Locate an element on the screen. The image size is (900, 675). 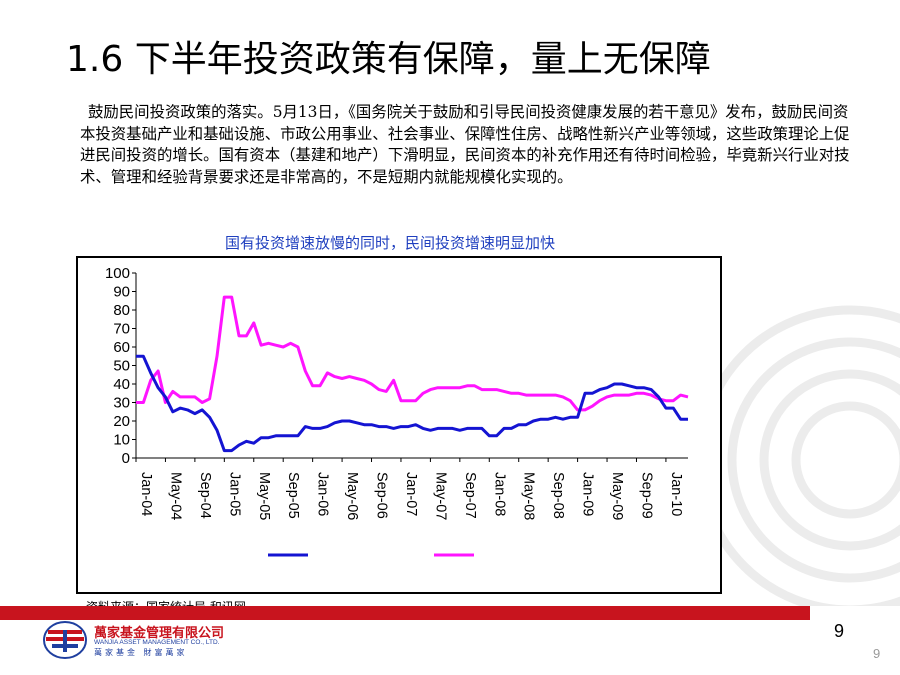
y-tick-label: 100 is located at coordinates (117, 273).